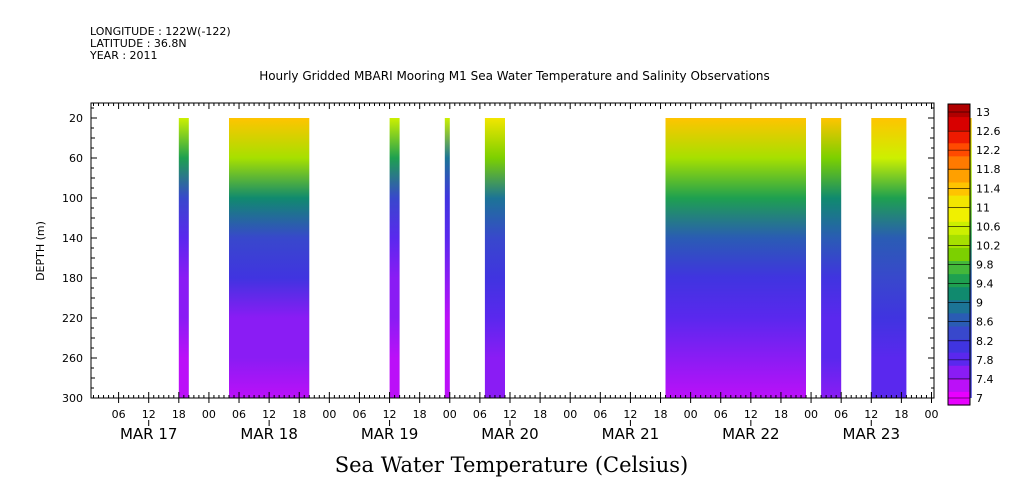 The image size is (1009, 504). I want to click on colorbar-label: 12.6, so click(988, 131).